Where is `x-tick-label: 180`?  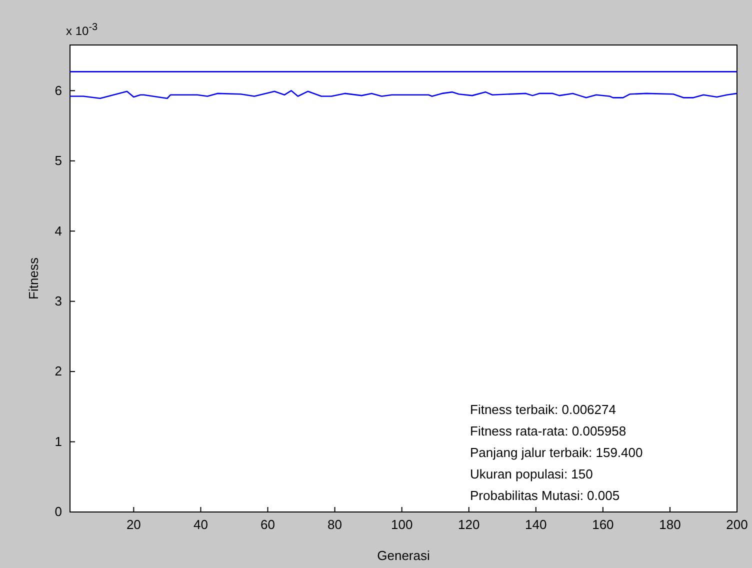 x-tick-label: 180 is located at coordinates (670, 524).